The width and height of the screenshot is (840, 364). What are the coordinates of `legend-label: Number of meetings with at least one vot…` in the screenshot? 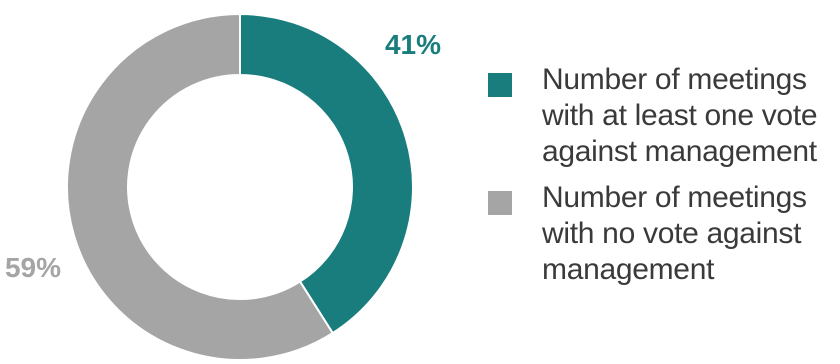 It's located at (680, 115).